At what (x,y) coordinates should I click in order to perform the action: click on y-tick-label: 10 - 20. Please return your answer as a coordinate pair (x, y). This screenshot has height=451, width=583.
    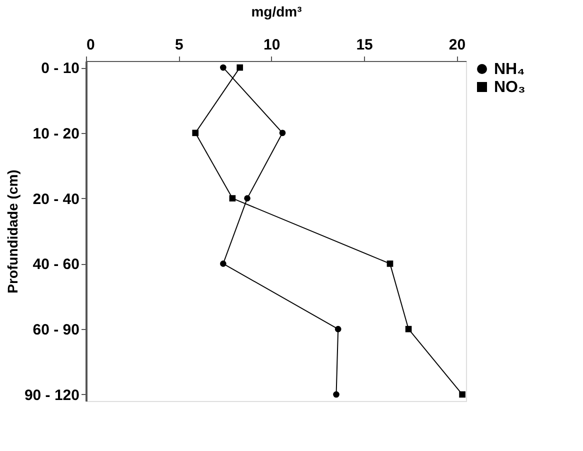
    Looking at the image, I should click on (56, 133).